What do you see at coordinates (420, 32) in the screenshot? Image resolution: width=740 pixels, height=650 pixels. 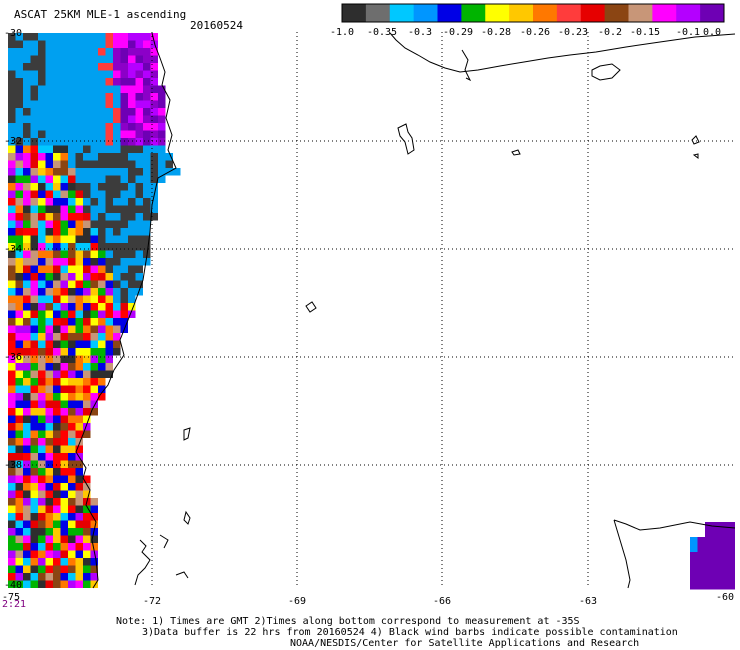 I see `colorbar-tick-label: -0.3` at bounding box center [420, 32].